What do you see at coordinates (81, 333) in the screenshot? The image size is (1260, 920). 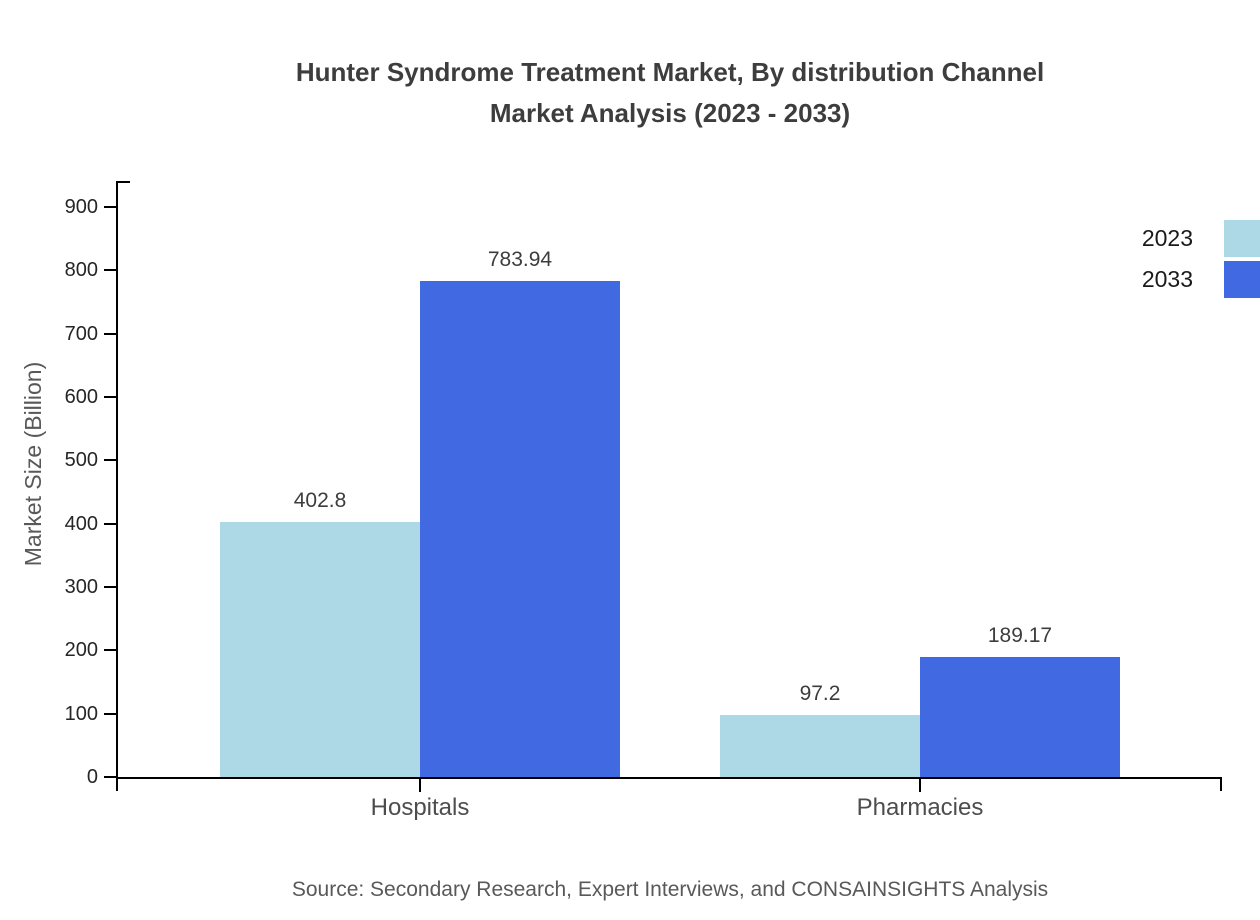 I see `y-tick-label: 700` at bounding box center [81, 333].